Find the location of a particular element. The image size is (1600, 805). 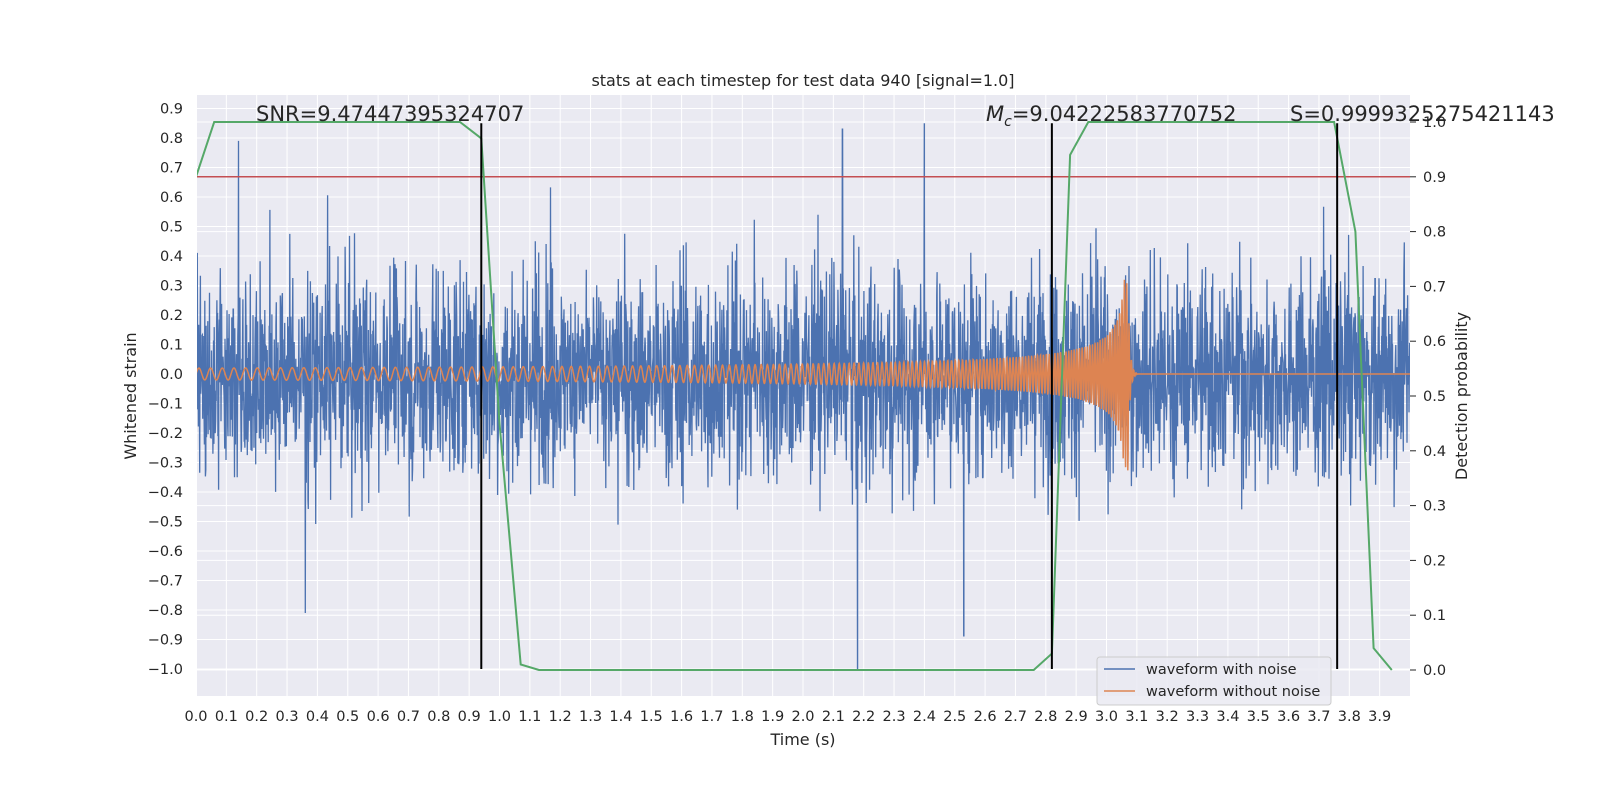

x-tick-label: 3.2 is located at coordinates (1167, 717).